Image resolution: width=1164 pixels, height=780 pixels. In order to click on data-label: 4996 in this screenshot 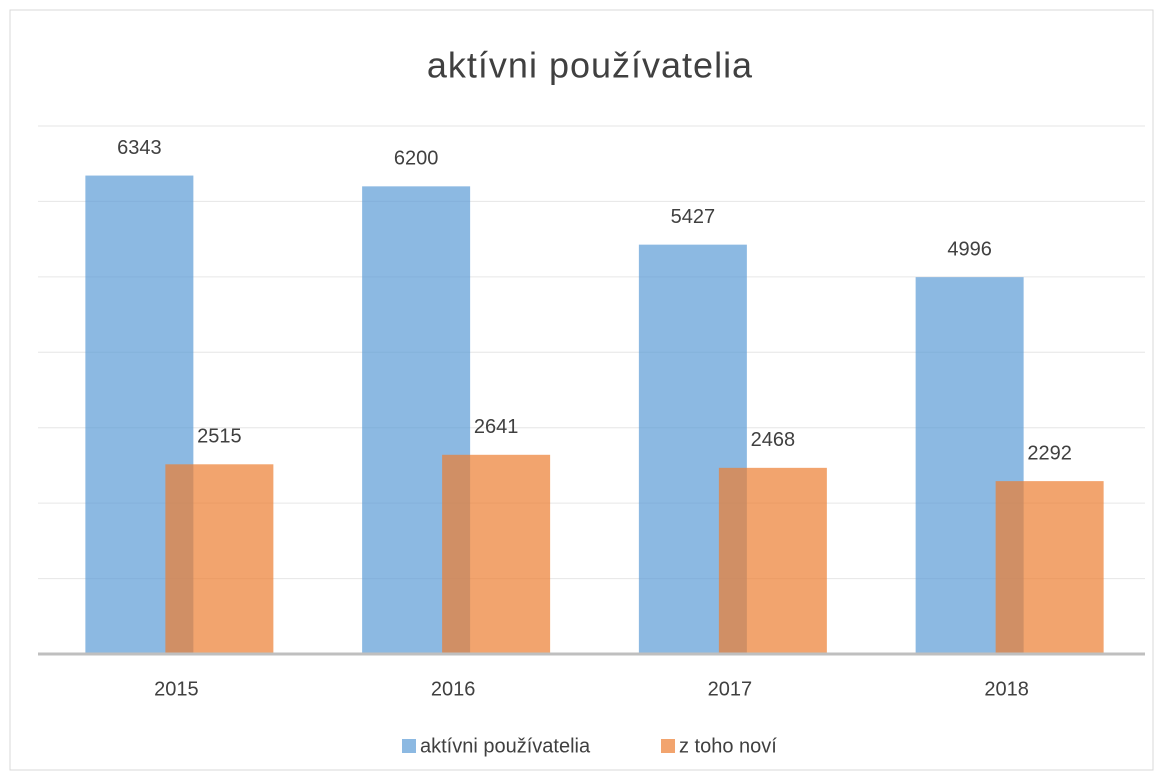, I will do `click(969, 249)`.